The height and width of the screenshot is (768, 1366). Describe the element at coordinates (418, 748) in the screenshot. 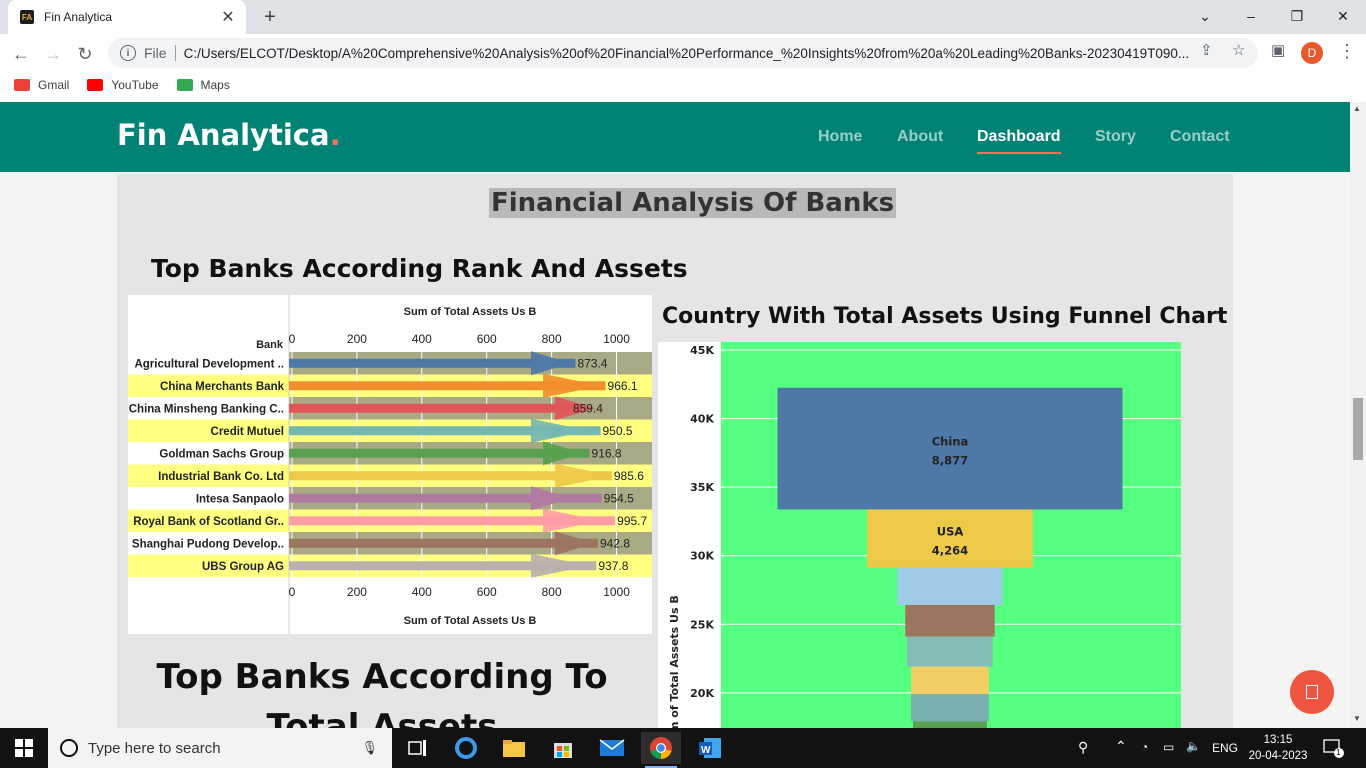

I see `task-view-icon` at that location.